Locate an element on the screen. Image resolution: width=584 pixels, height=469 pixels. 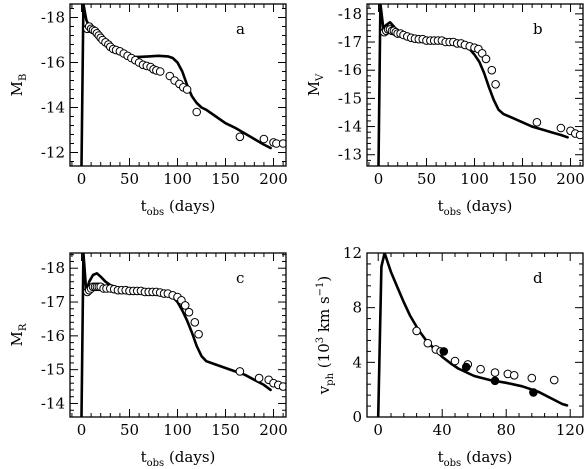
y-tick-label: 12 is located at coordinates (352, 253).